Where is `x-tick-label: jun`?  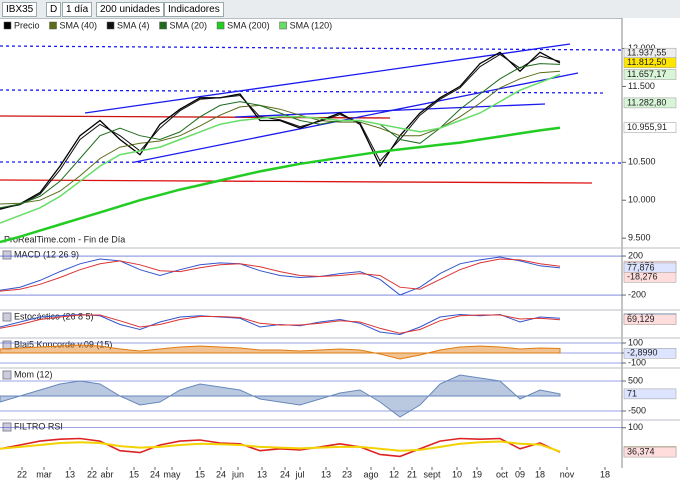 x-tick-label: jun is located at coordinates (237, 474).